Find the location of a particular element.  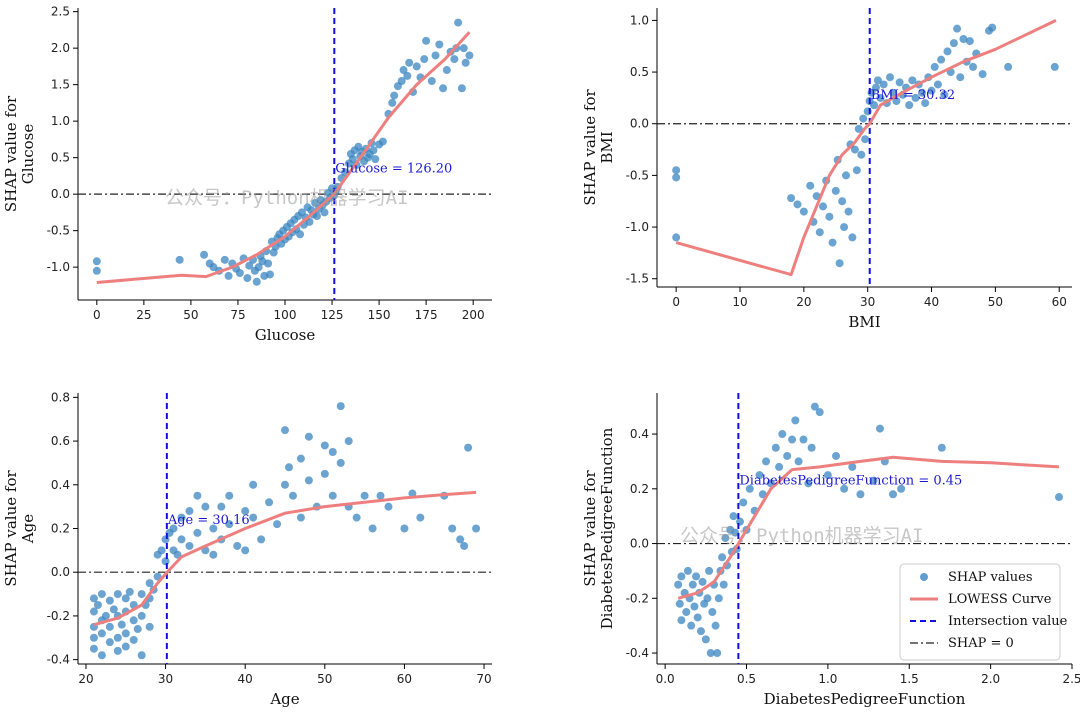

x-tick-label: 2.5 is located at coordinates (1071, 679).